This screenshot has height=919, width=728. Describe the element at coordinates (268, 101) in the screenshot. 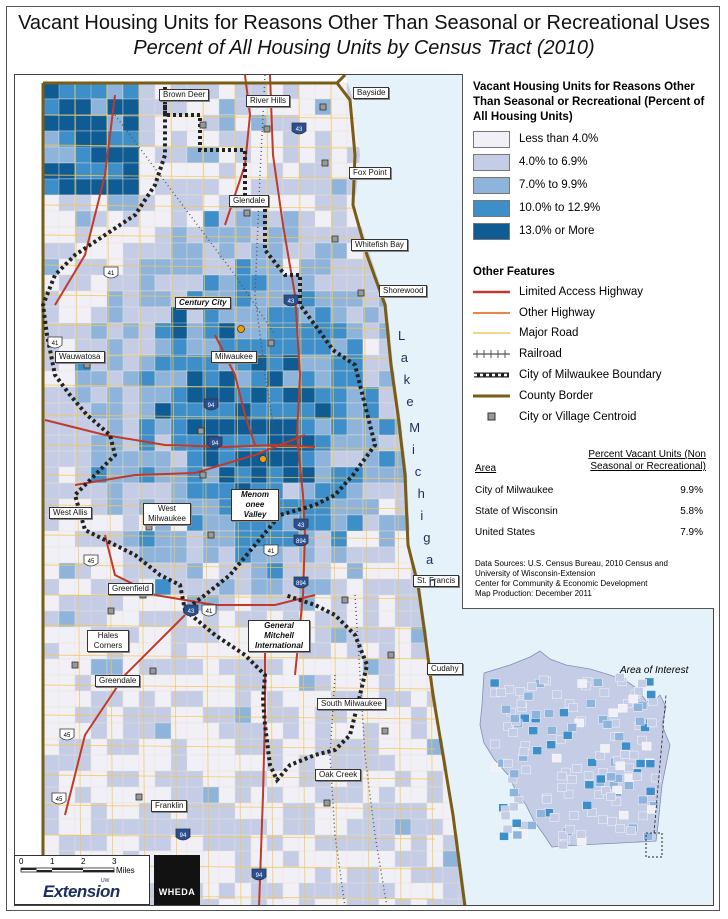

I see `label-river-hills: River Hills` at that location.